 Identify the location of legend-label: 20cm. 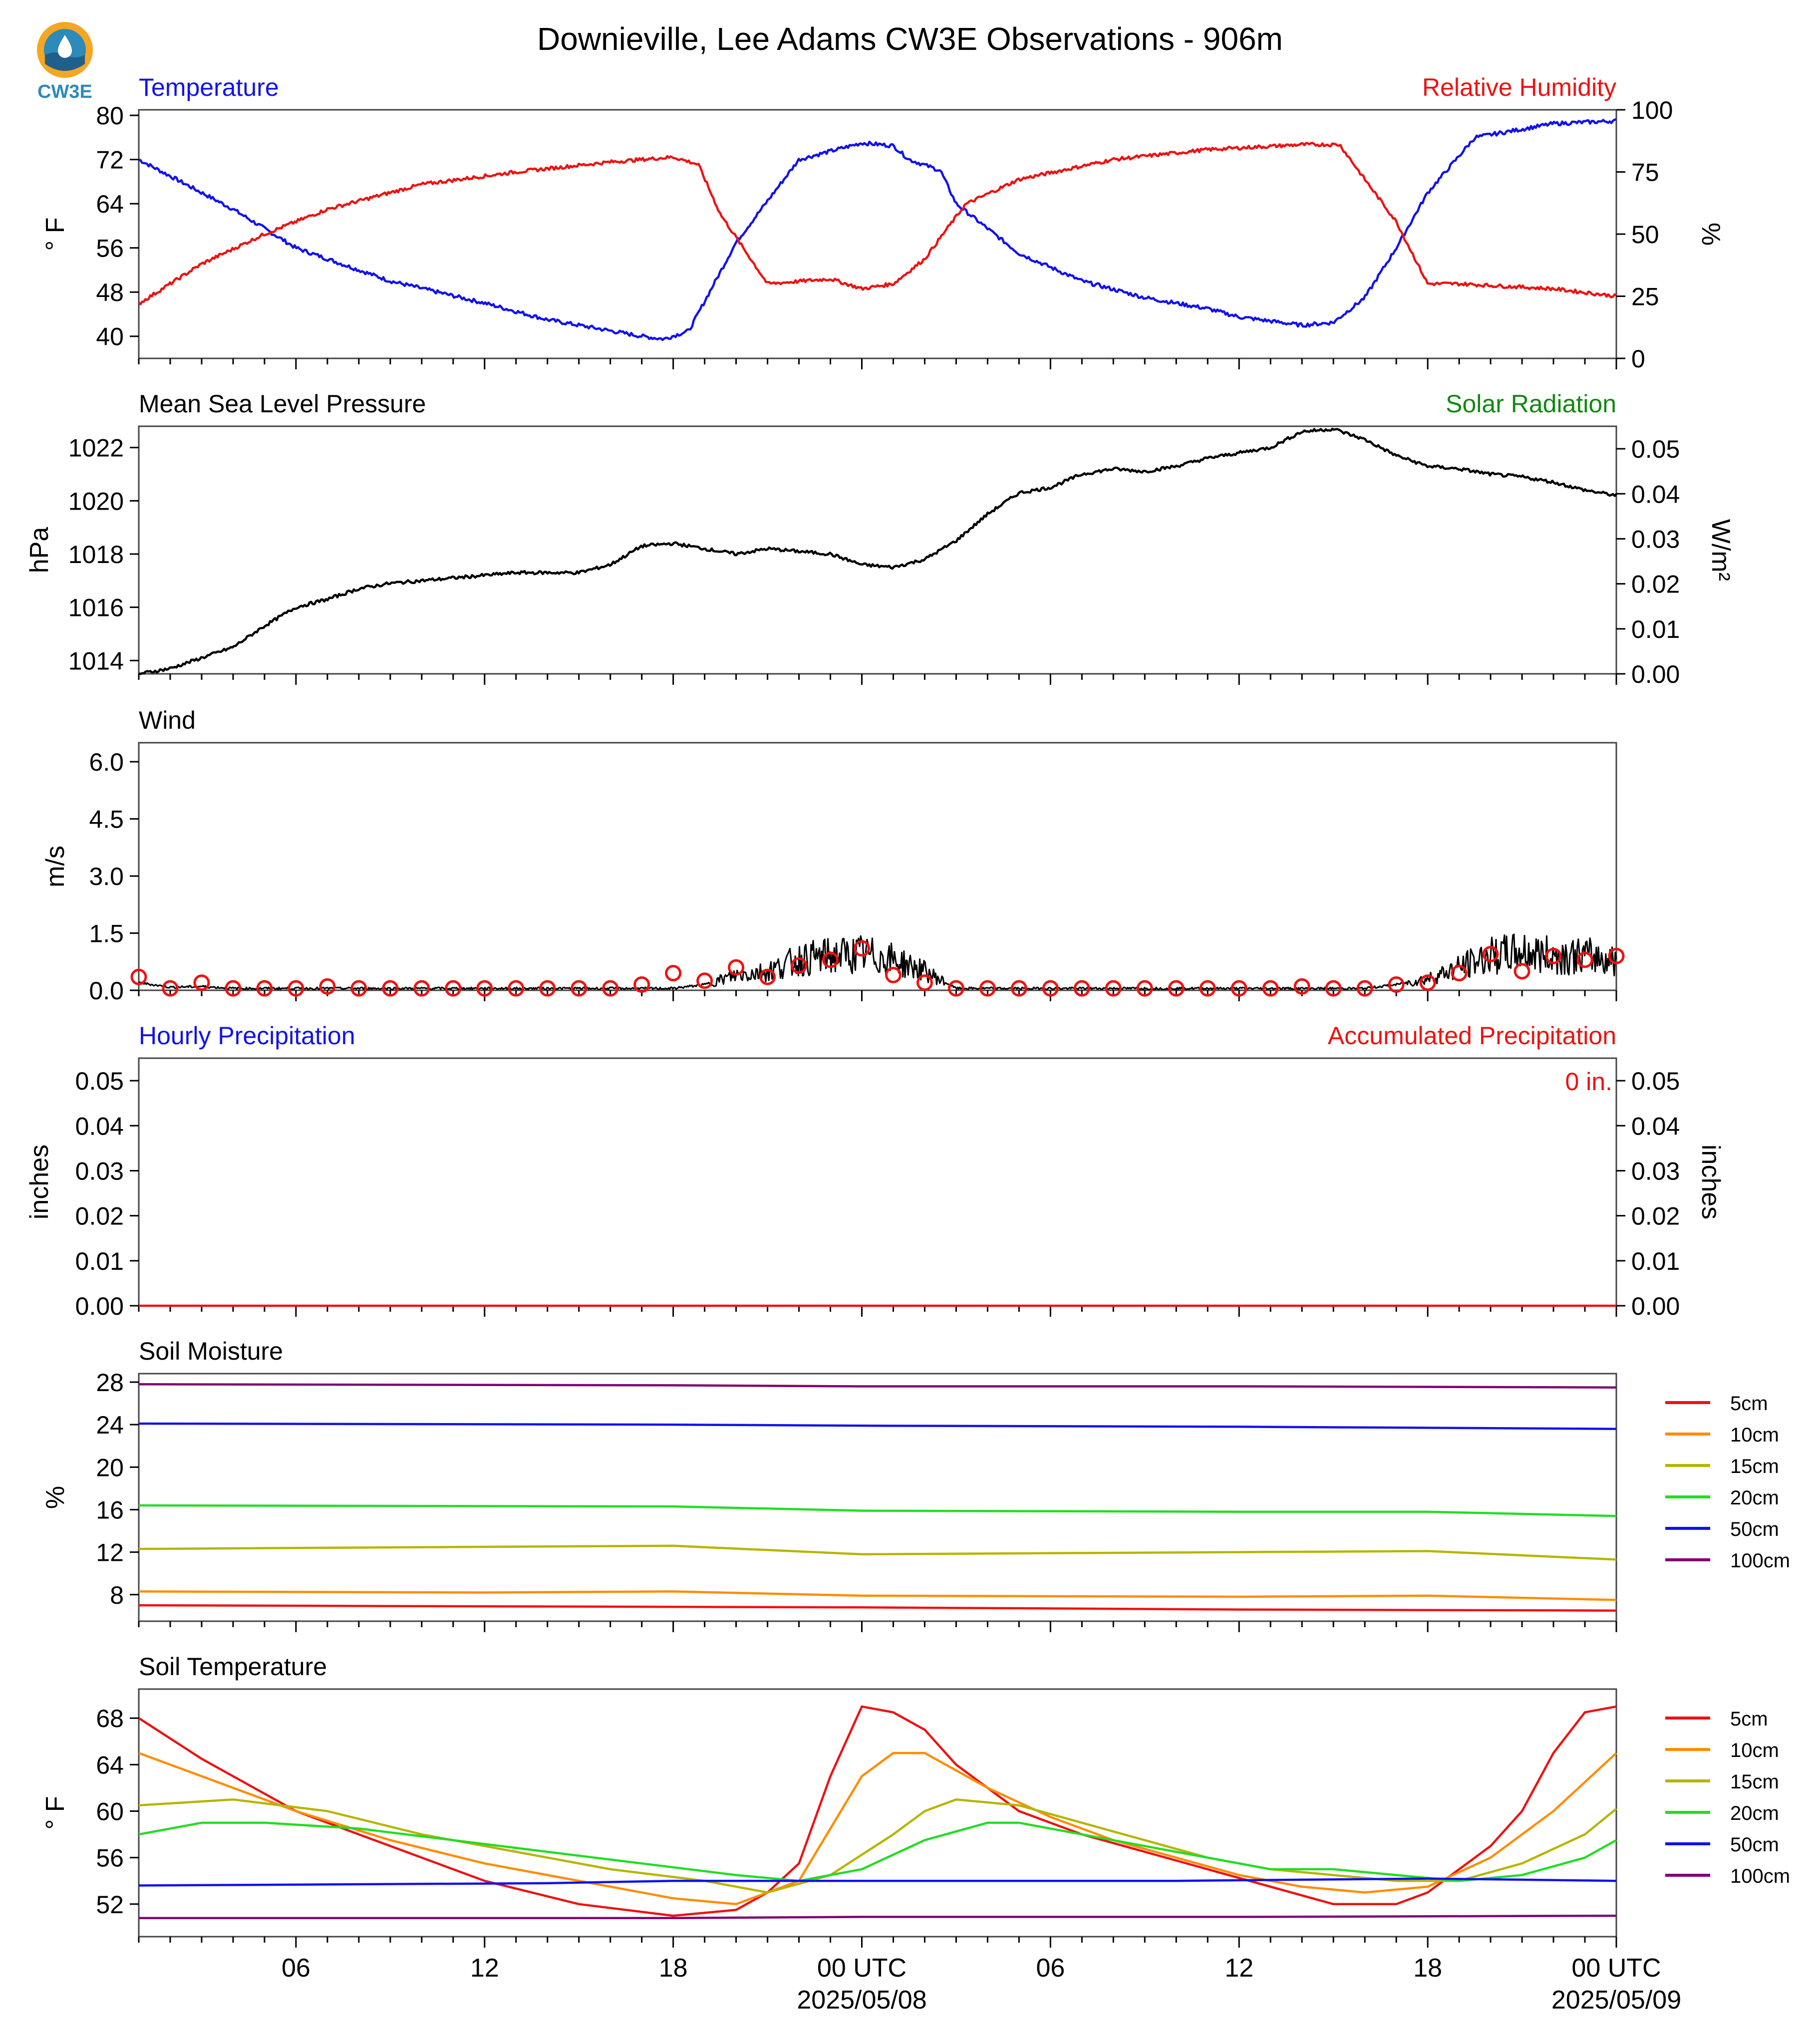
(1754, 1498).